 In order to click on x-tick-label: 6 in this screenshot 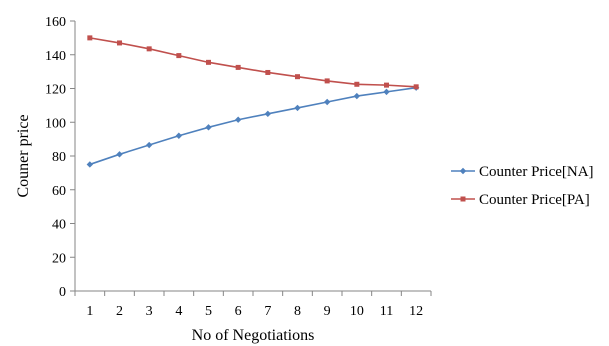, I will do `click(238, 311)`.